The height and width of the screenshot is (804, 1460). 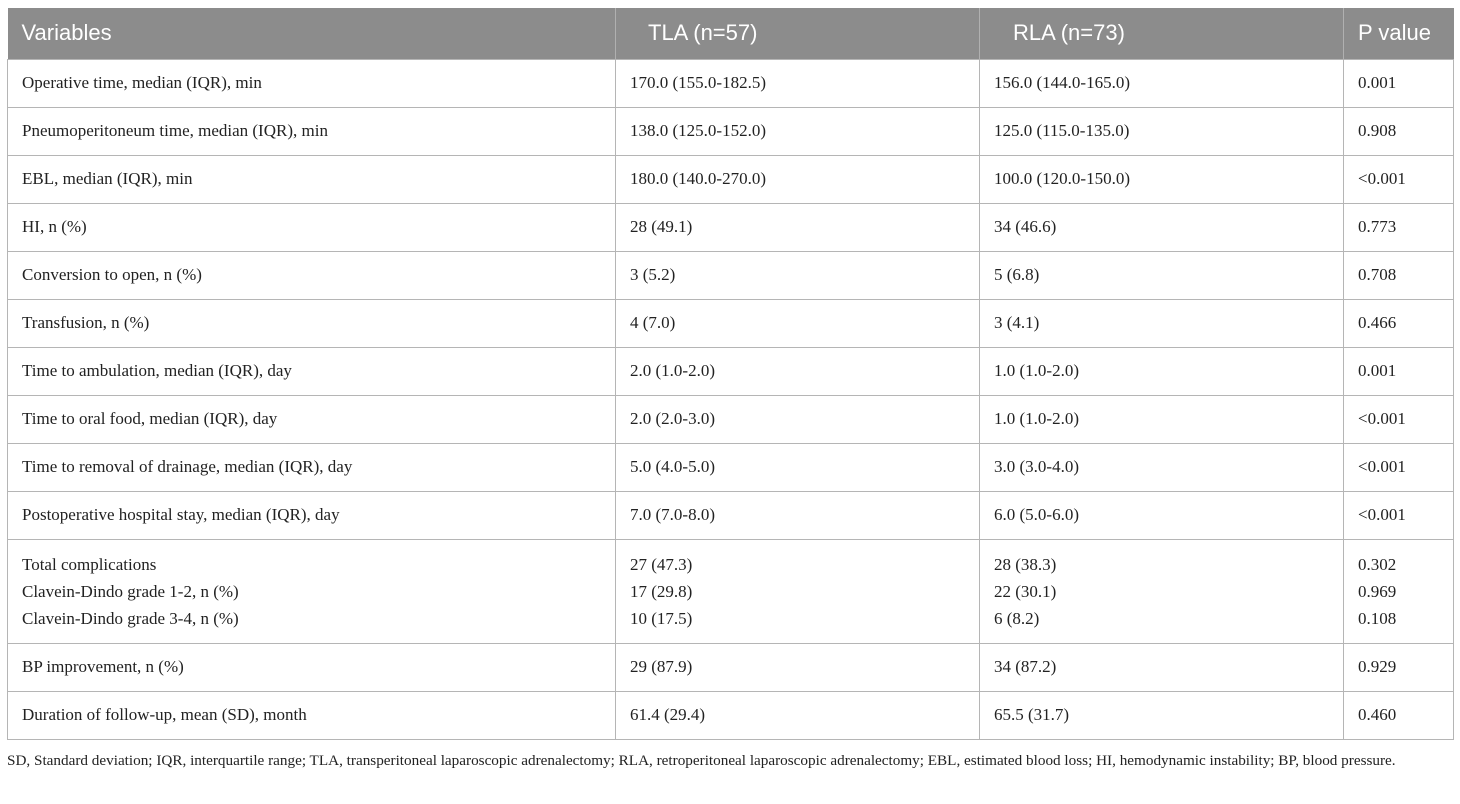 What do you see at coordinates (1161, 227) in the screenshot?
I see `cell-rla: 34 (46.6)` at bounding box center [1161, 227].